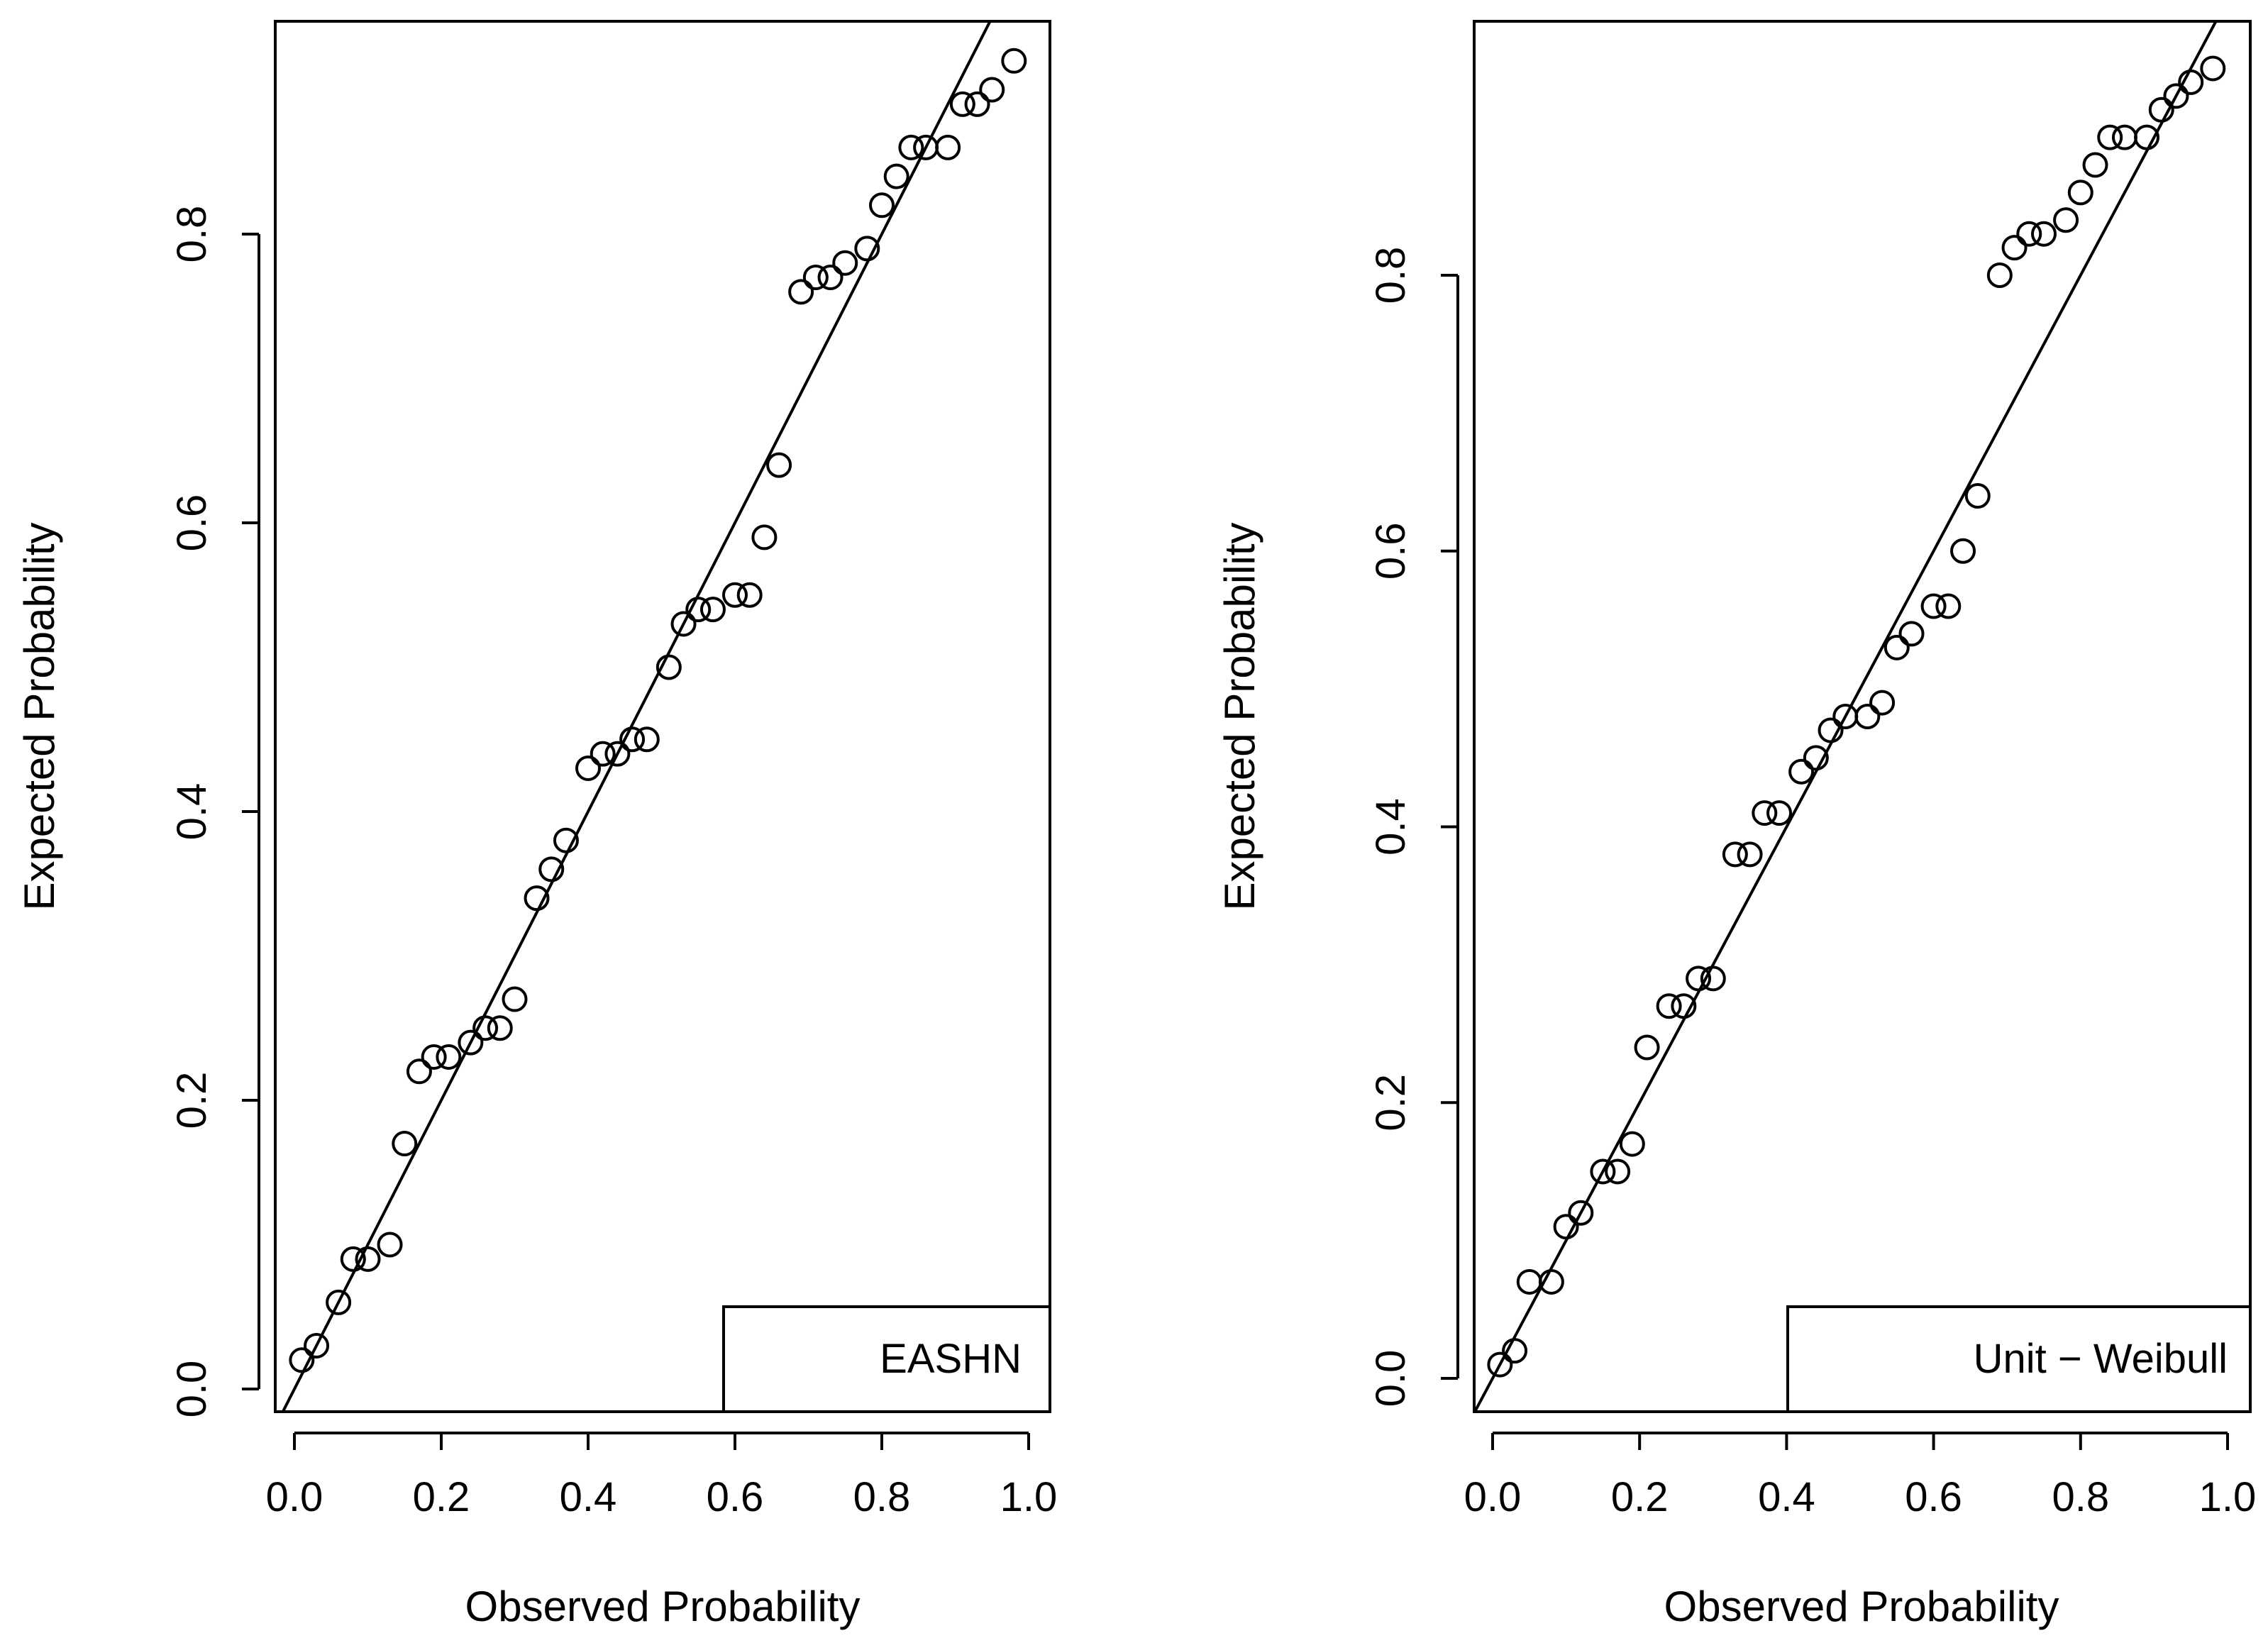 The width and height of the screenshot is (2268, 1638). I want to click on legend: EASHN, so click(886, 1359).